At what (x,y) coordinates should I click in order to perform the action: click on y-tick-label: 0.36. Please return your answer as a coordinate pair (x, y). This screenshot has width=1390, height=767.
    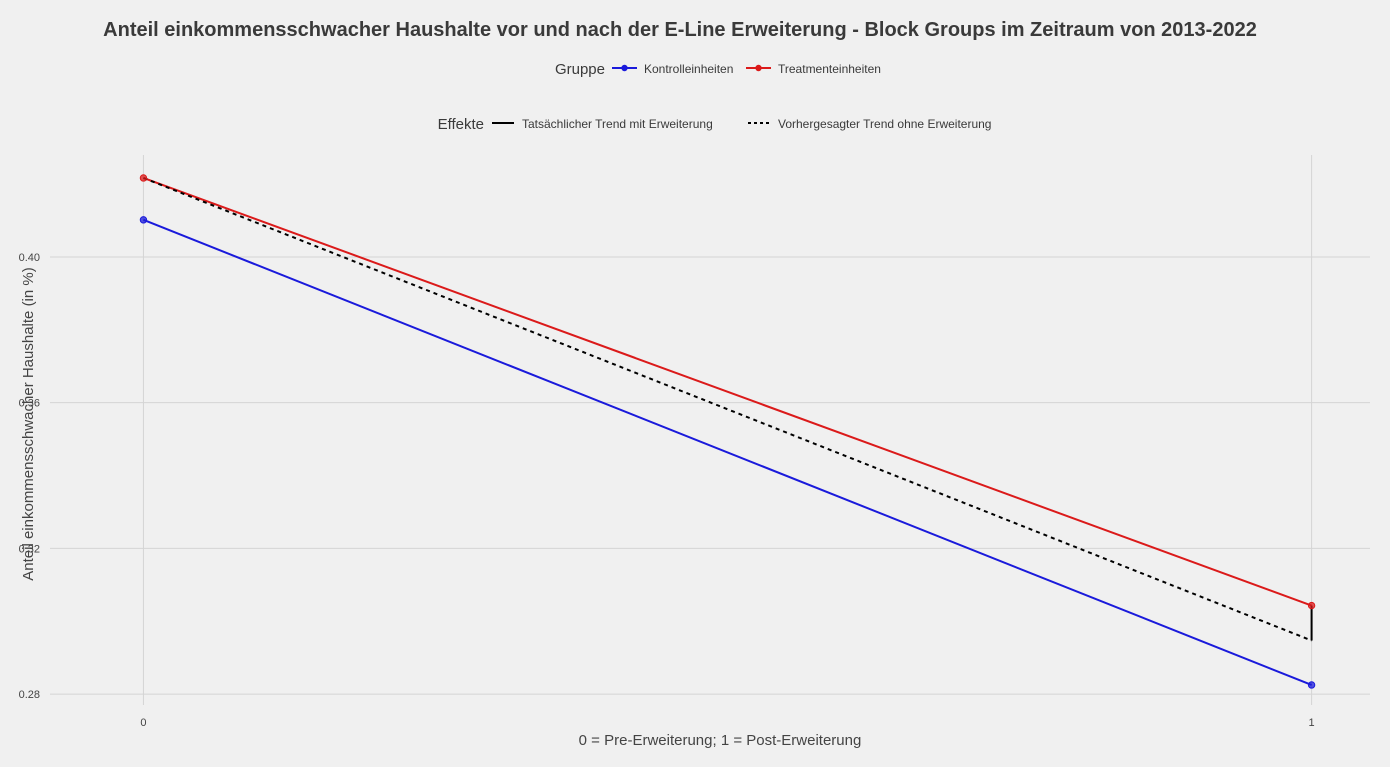
    Looking at the image, I should click on (29, 404).